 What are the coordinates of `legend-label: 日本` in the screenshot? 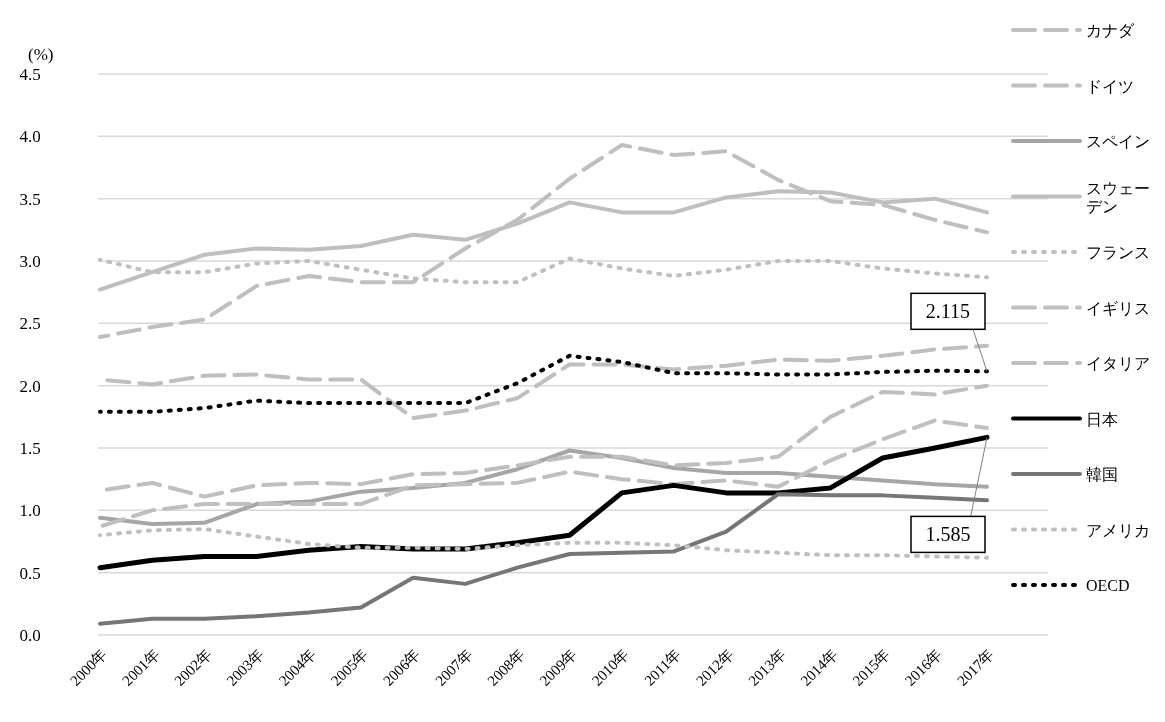 It's located at (1102, 419).